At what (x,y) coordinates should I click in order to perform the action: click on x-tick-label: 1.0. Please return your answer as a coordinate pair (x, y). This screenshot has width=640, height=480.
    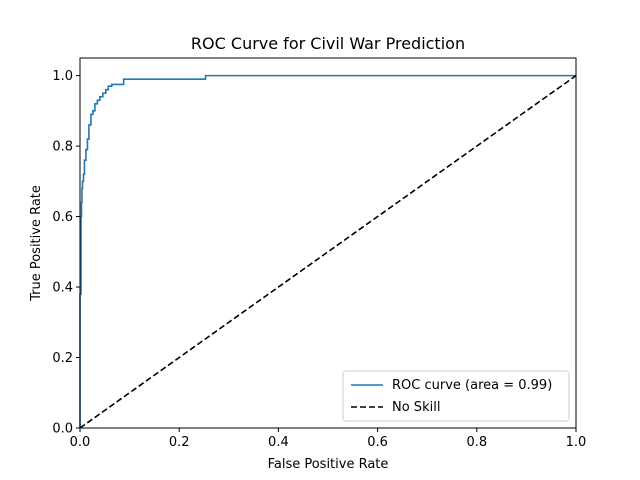
    Looking at the image, I should click on (576, 442).